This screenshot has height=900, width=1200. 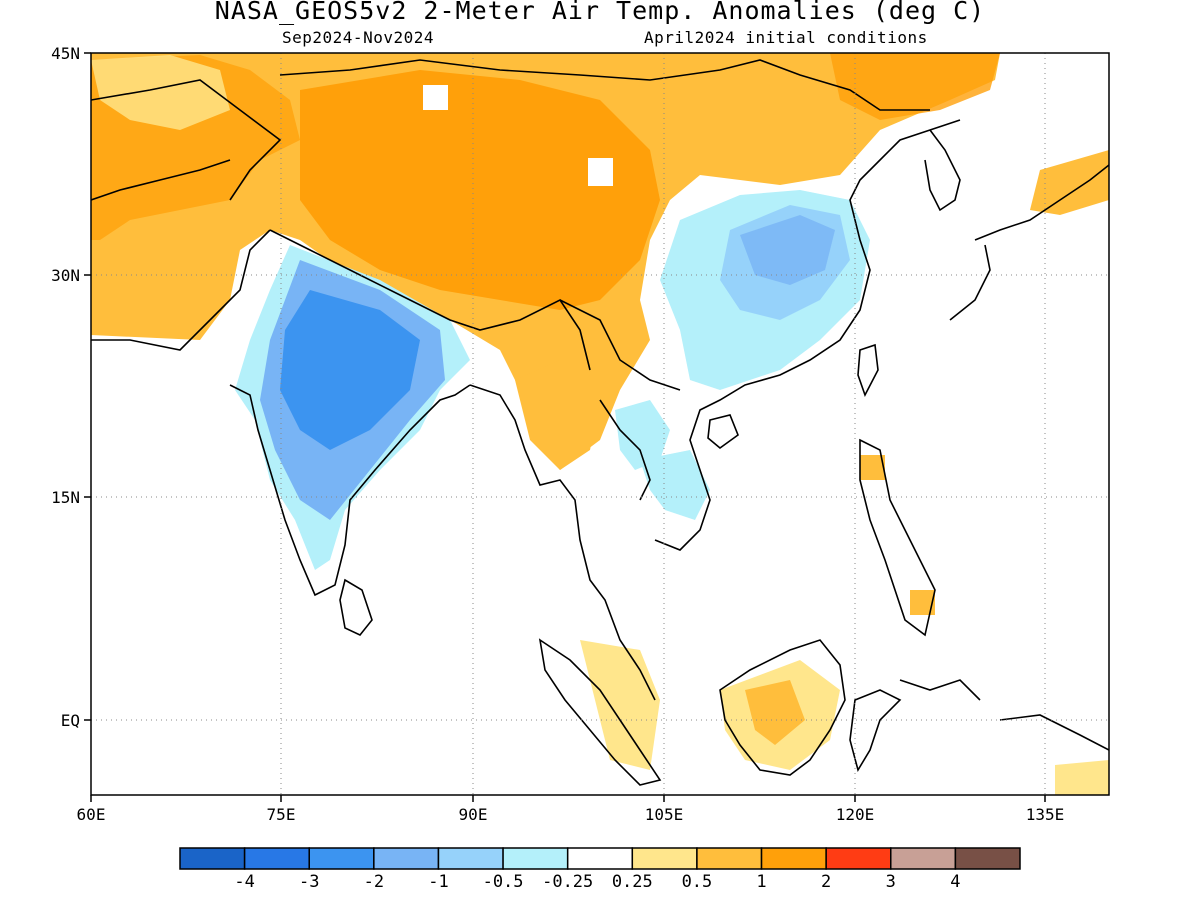 I want to click on colorbar-label: 2, so click(x=826, y=882).